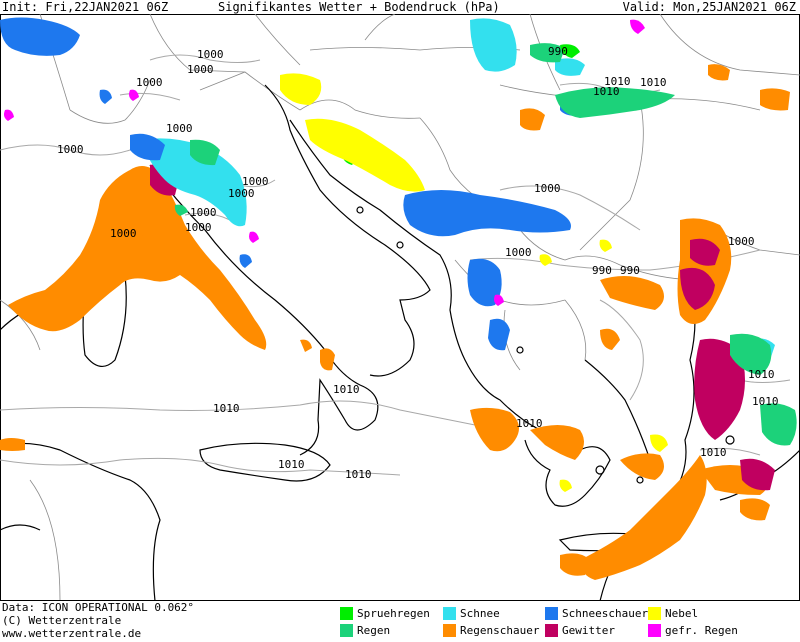  I want to click on init-time: Init: Fri,22JAN2021 06Z, so click(85, 7).